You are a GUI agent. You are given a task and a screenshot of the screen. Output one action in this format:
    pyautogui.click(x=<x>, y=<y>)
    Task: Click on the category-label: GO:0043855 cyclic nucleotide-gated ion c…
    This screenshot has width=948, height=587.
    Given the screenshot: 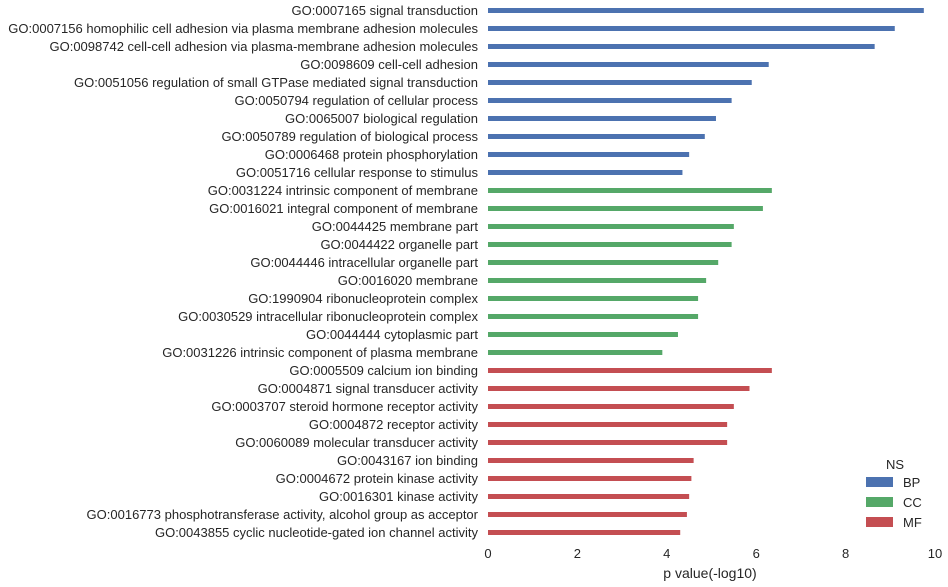 What is the action you would take?
    pyautogui.click(x=317, y=532)
    